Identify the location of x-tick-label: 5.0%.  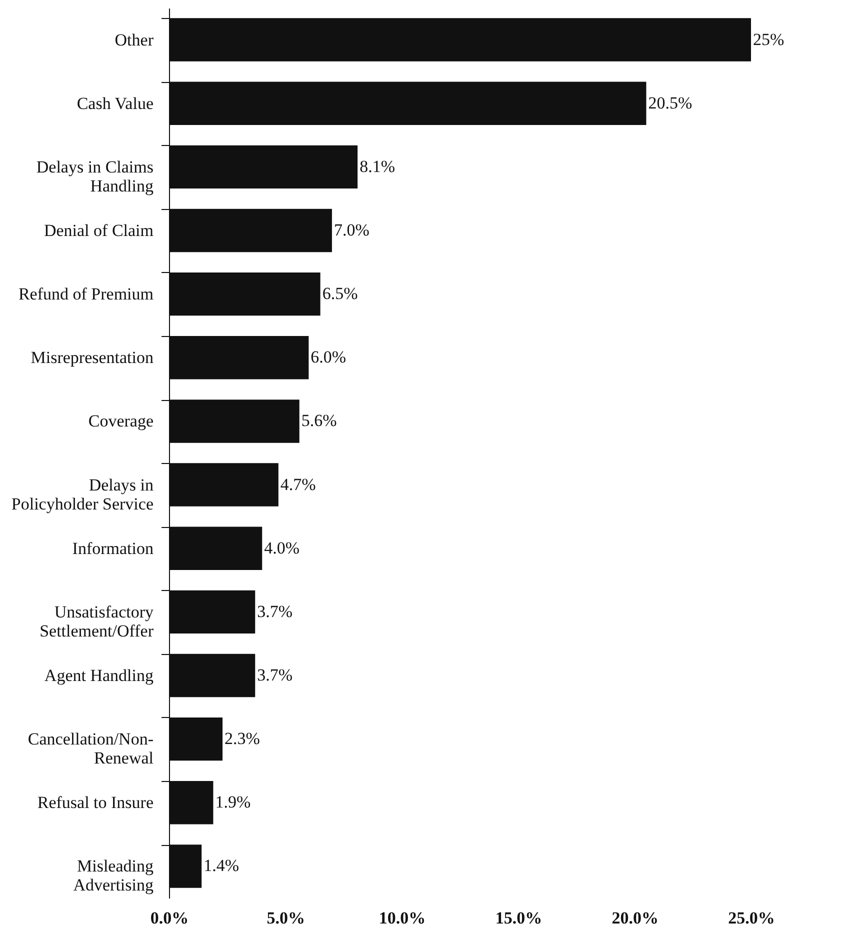
(286, 918).